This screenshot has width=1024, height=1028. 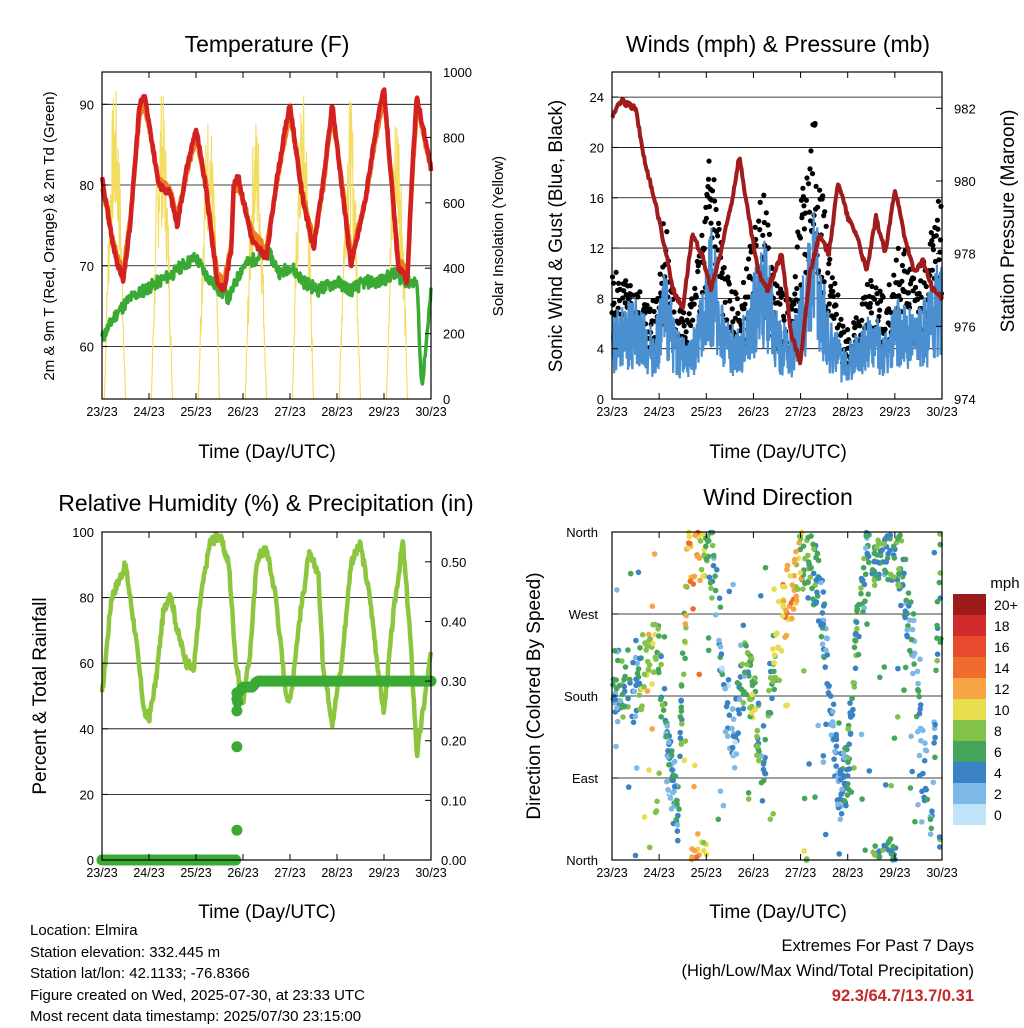 What do you see at coordinates (454, 334) in the screenshot?
I see `y2-tick-label: 200` at bounding box center [454, 334].